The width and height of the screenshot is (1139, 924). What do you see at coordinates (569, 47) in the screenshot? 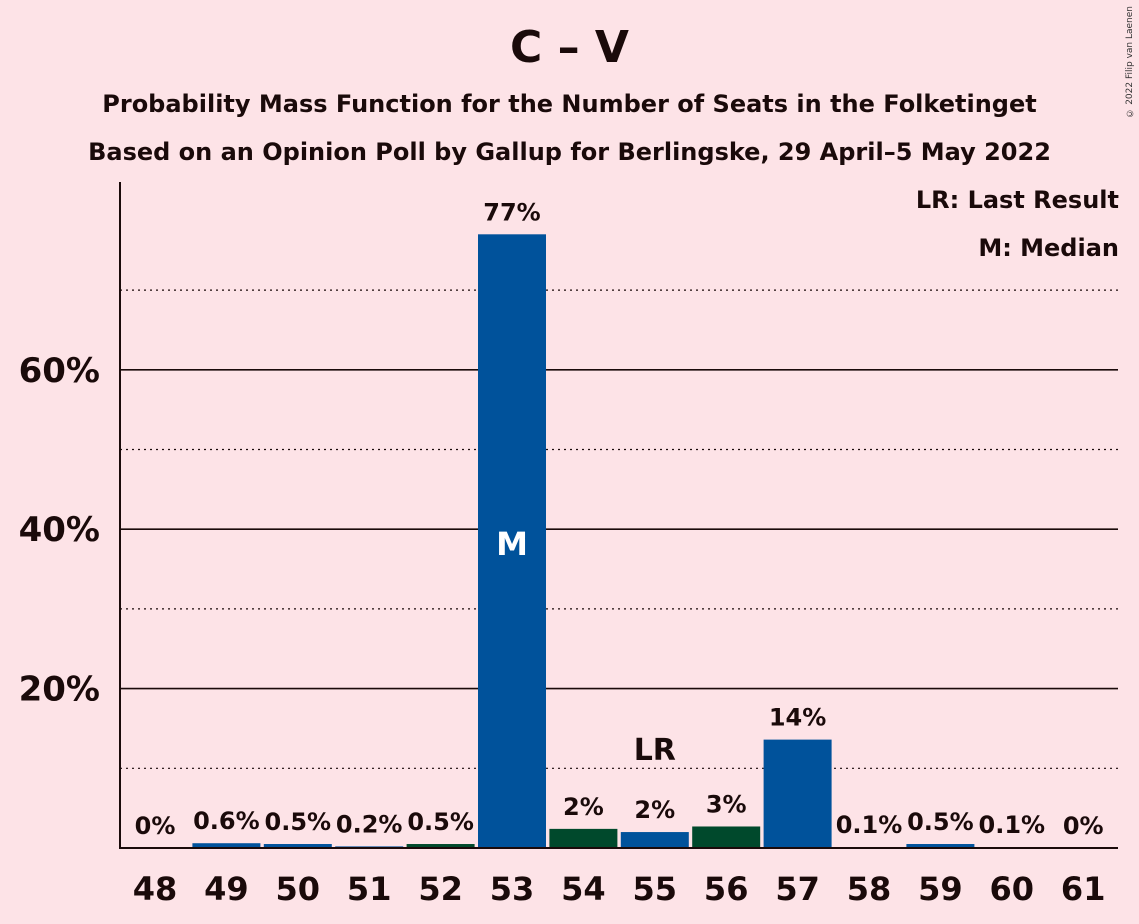
I see `chart-title: C – V` at bounding box center [569, 47].